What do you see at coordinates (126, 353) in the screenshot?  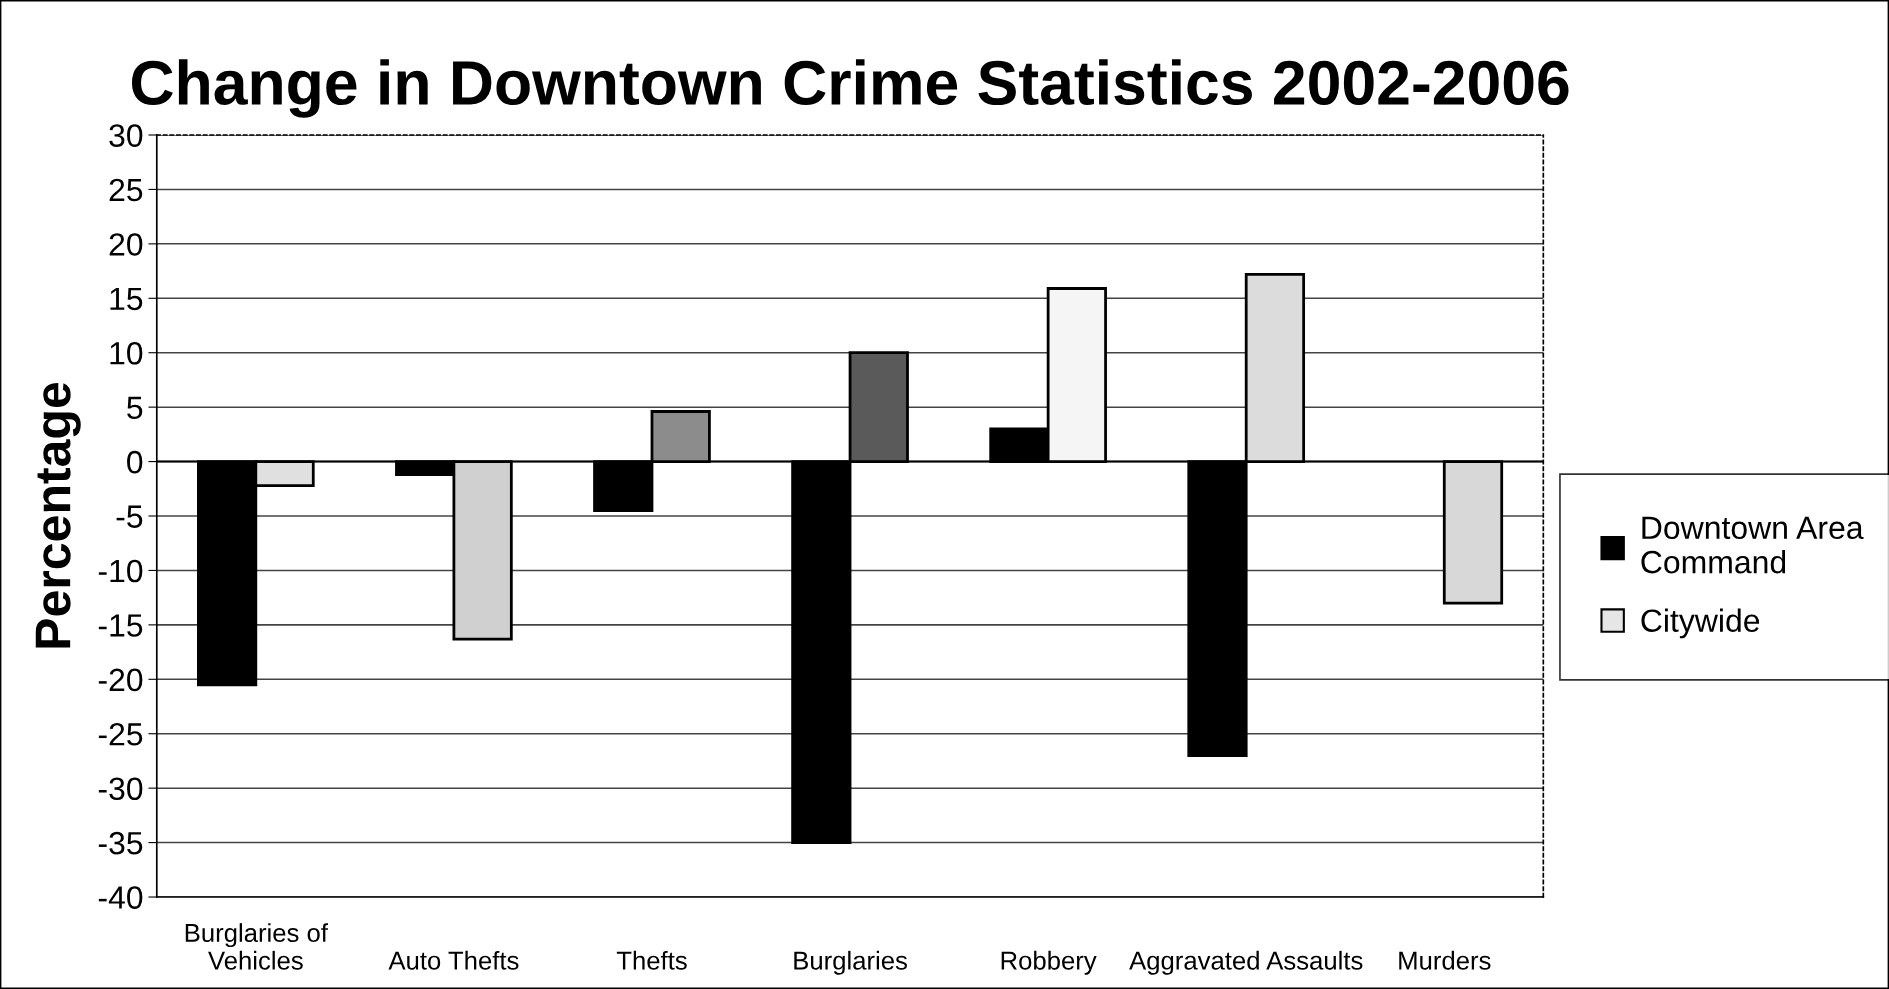 I see `y-tick-label: 10` at bounding box center [126, 353].